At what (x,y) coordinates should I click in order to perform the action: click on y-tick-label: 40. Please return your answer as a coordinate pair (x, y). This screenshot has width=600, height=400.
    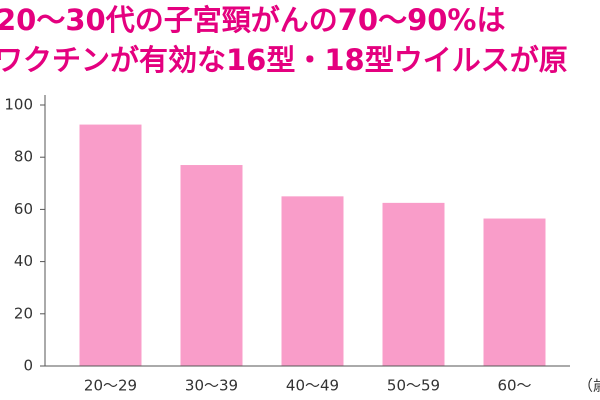
    Looking at the image, I should click on (23, 261).